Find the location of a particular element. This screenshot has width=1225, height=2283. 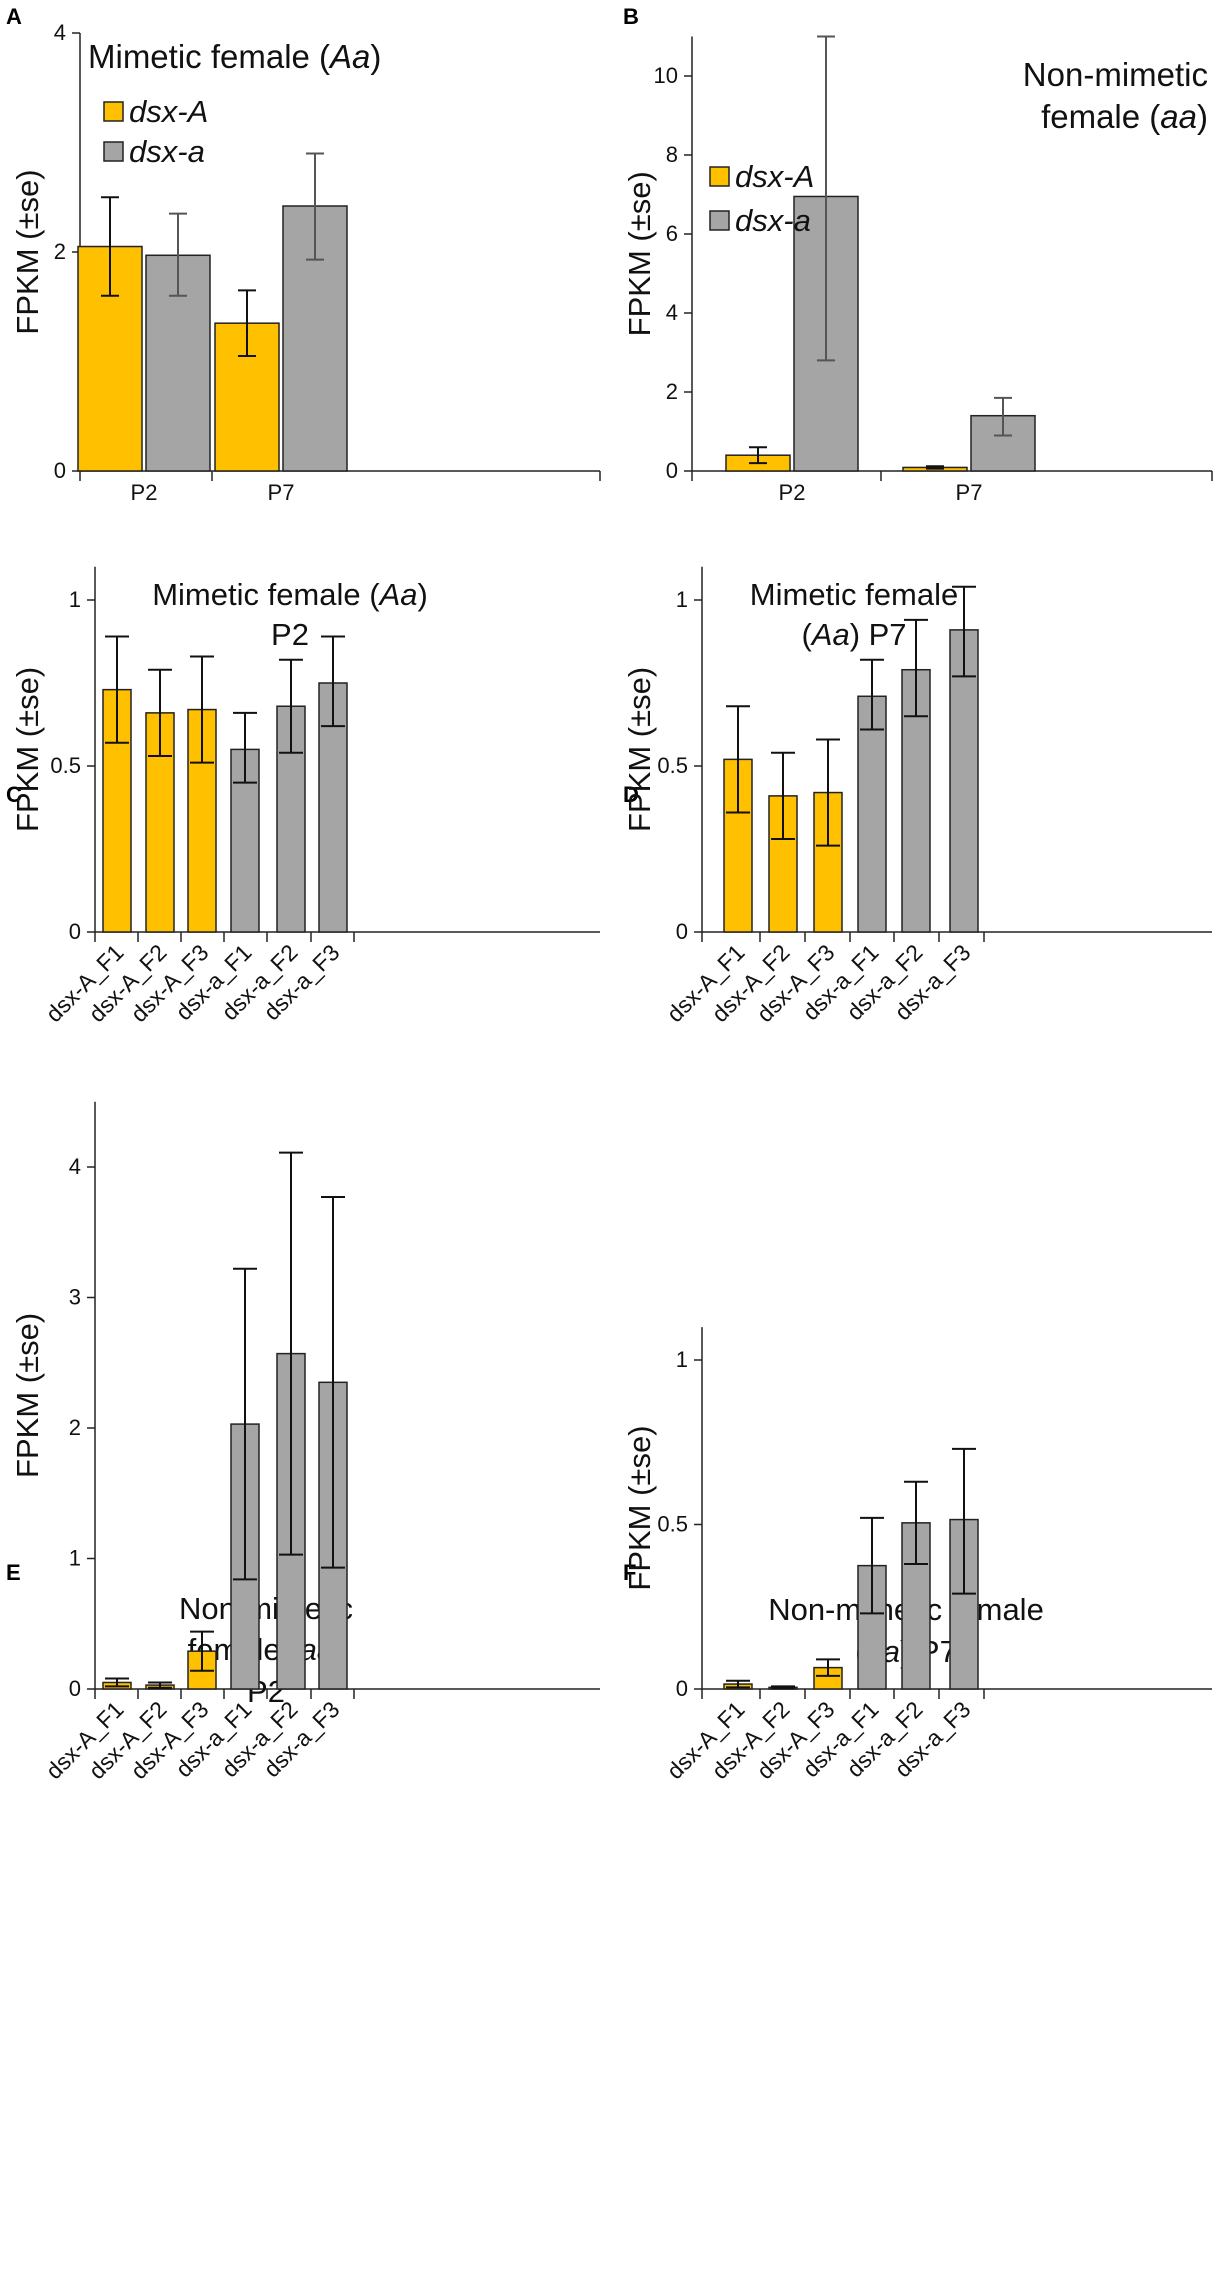

bar-dsx-a-f3 is located at coordinates (964, 781).